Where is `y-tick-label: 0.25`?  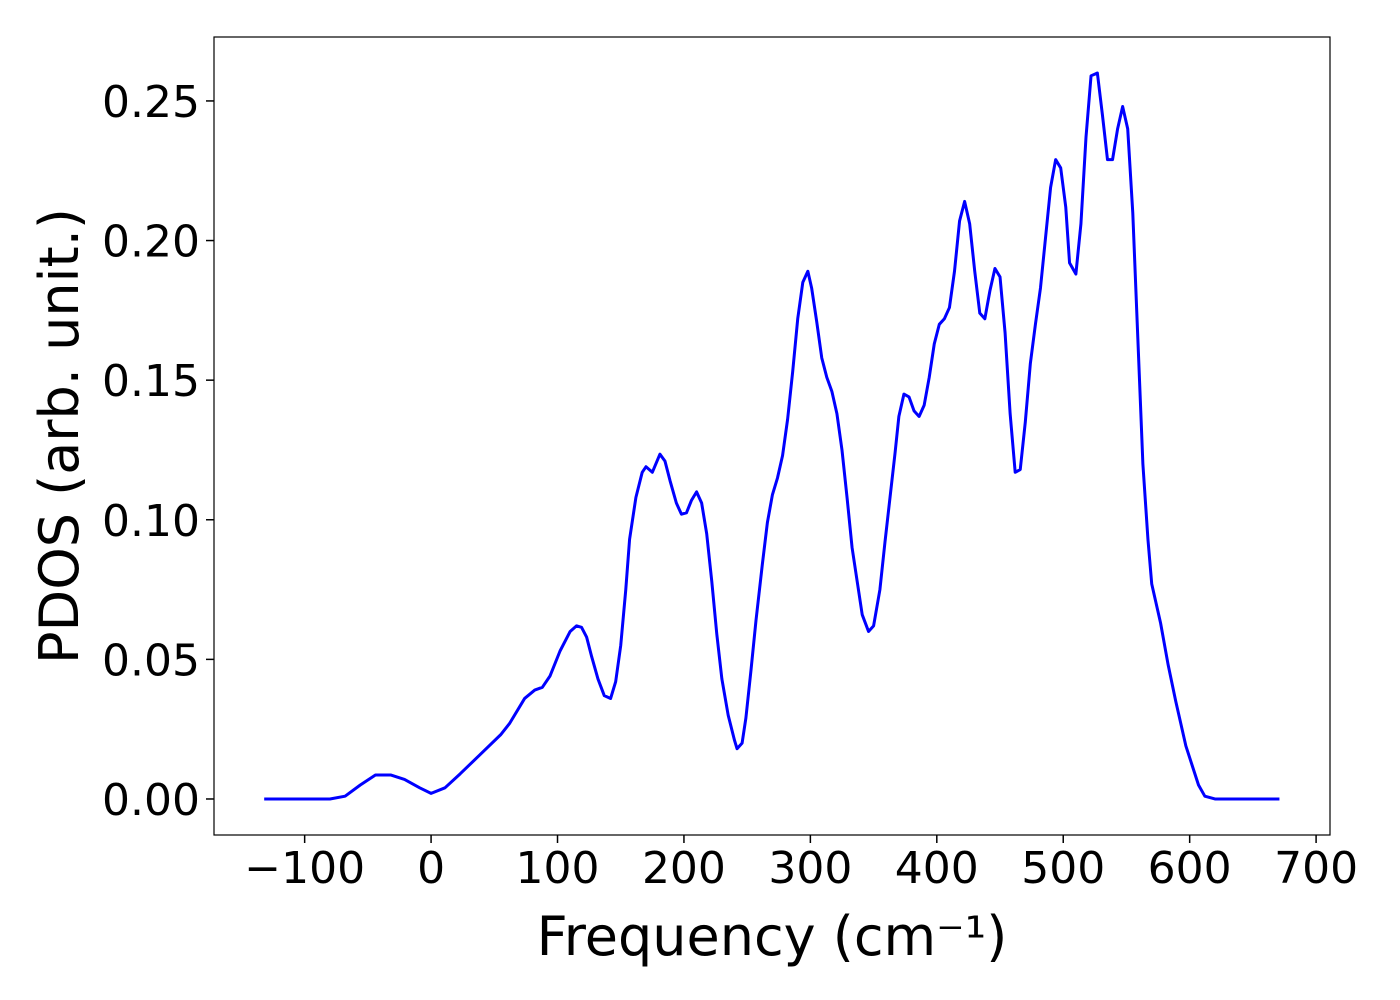 y-tick-label: 0.25 is located at coordinates (151, 102).